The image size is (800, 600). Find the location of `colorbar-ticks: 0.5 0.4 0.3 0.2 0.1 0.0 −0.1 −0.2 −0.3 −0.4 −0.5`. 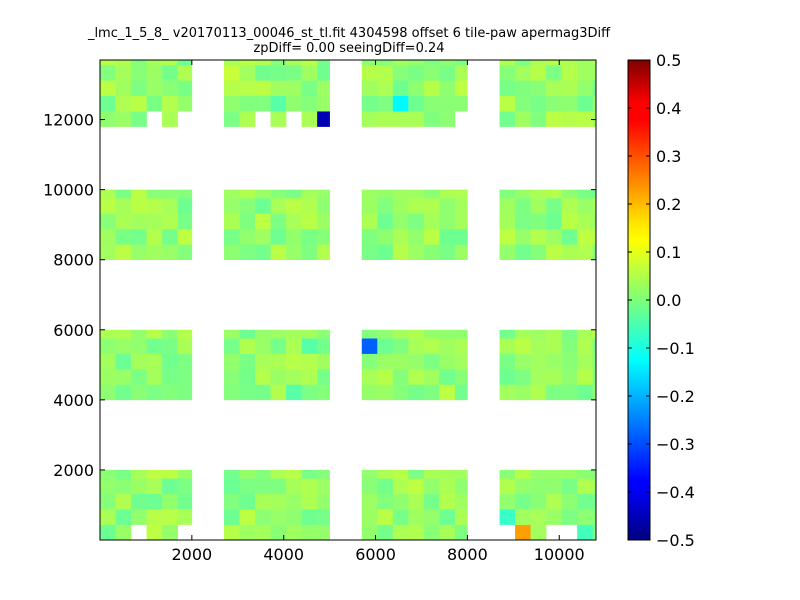

colorbar-ticks: 0.5 0.4 0.3 0.2 0.1 0.0 −0.1 −0.2 −0.3 −0.4 −0.5 is located at coordinates (661, 300).